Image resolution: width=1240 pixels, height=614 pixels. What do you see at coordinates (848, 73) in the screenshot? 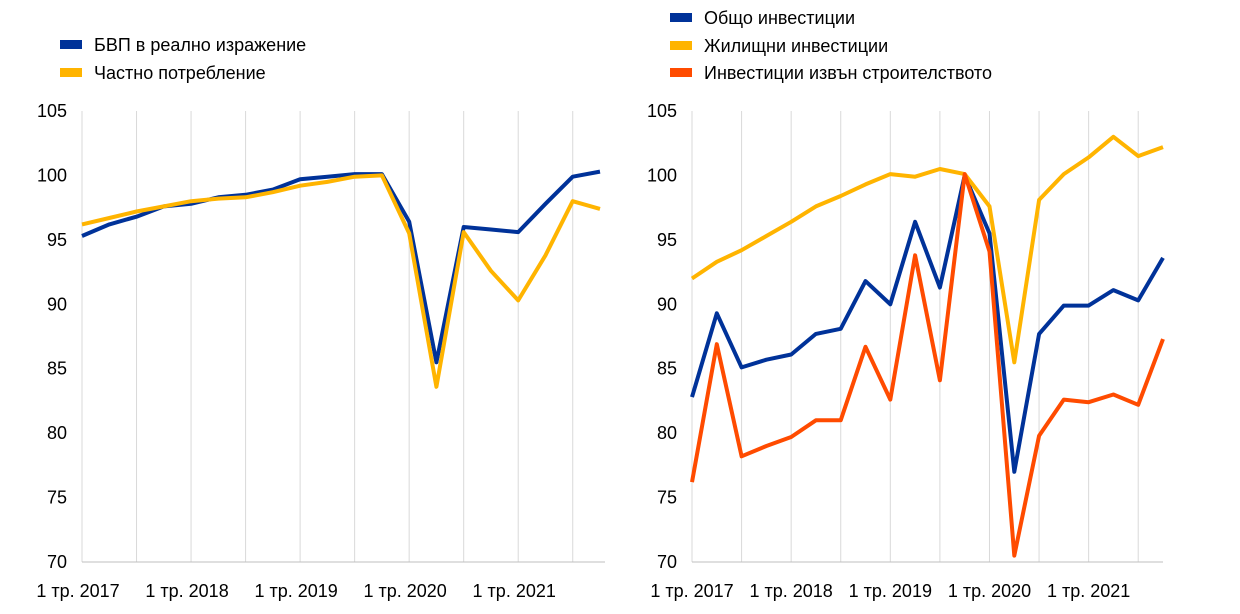
I see `legend-label: Инвестиции извън строителството` at bounding box center [848, 73].